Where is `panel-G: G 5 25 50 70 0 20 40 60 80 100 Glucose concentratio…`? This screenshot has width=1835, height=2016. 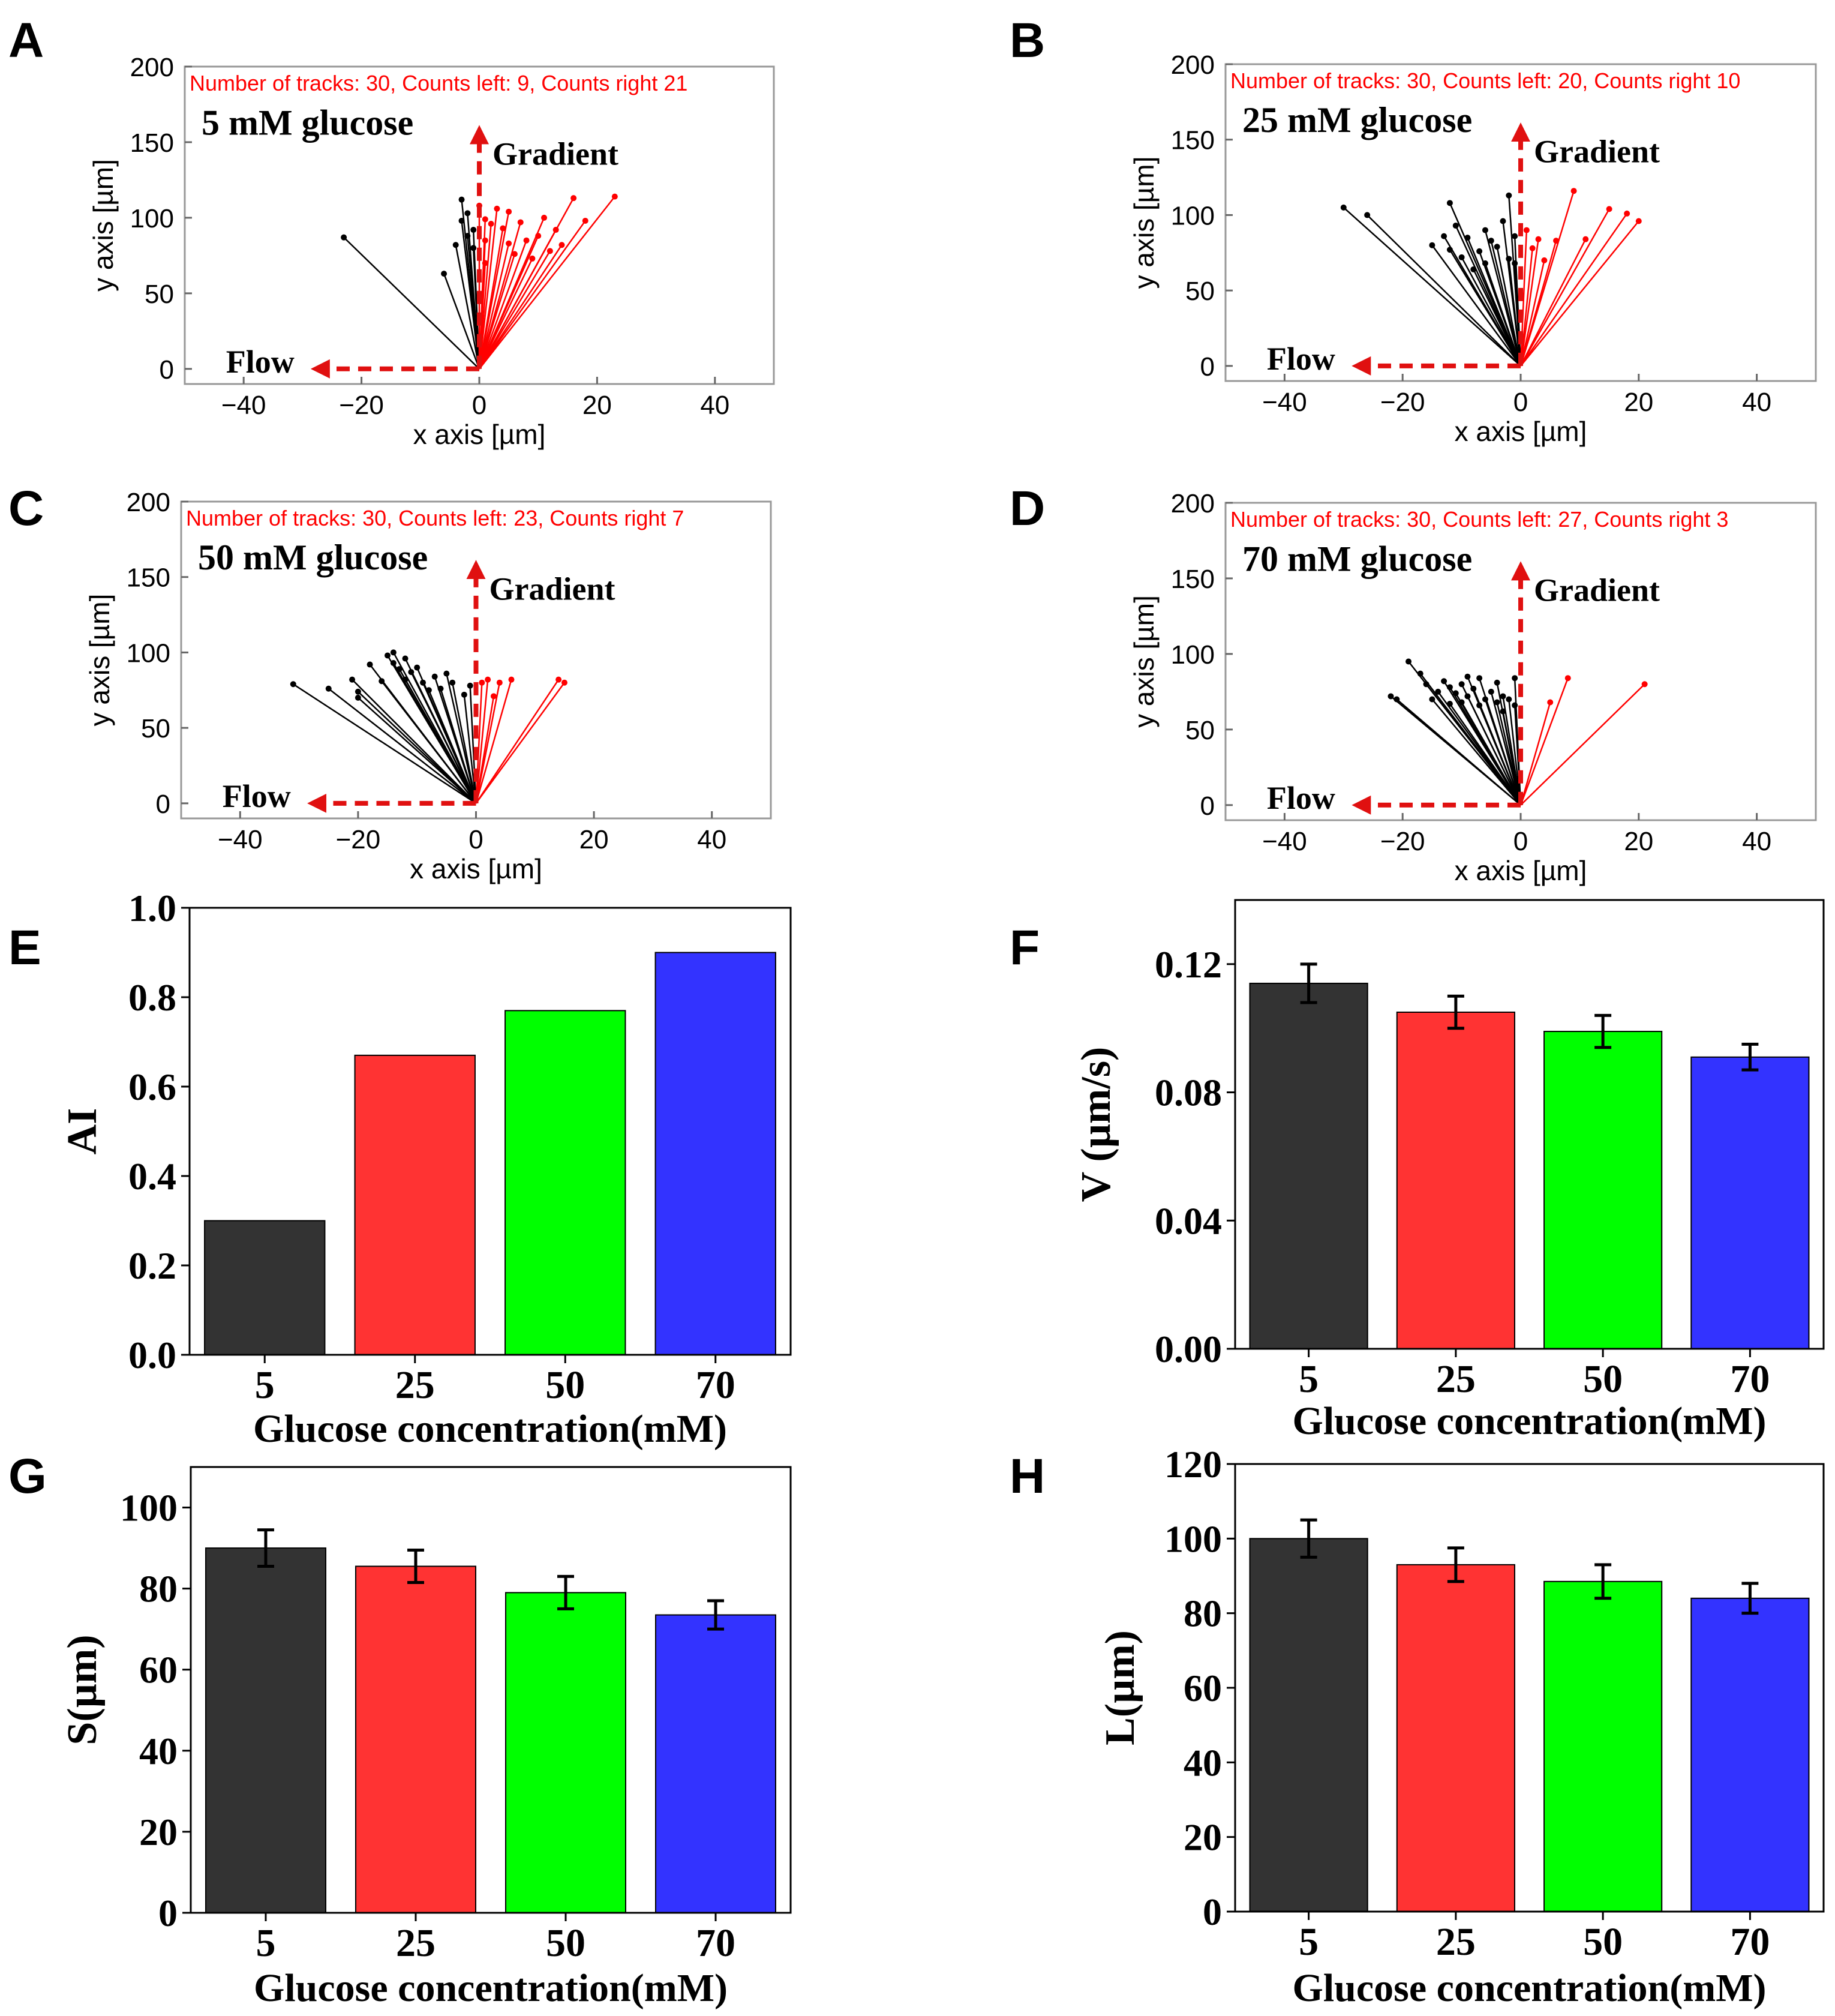 panel-G: G 5 25 50 70 0 20 40 60 80 100 Glucose concentratio… is located at coordinates (400, 1729).